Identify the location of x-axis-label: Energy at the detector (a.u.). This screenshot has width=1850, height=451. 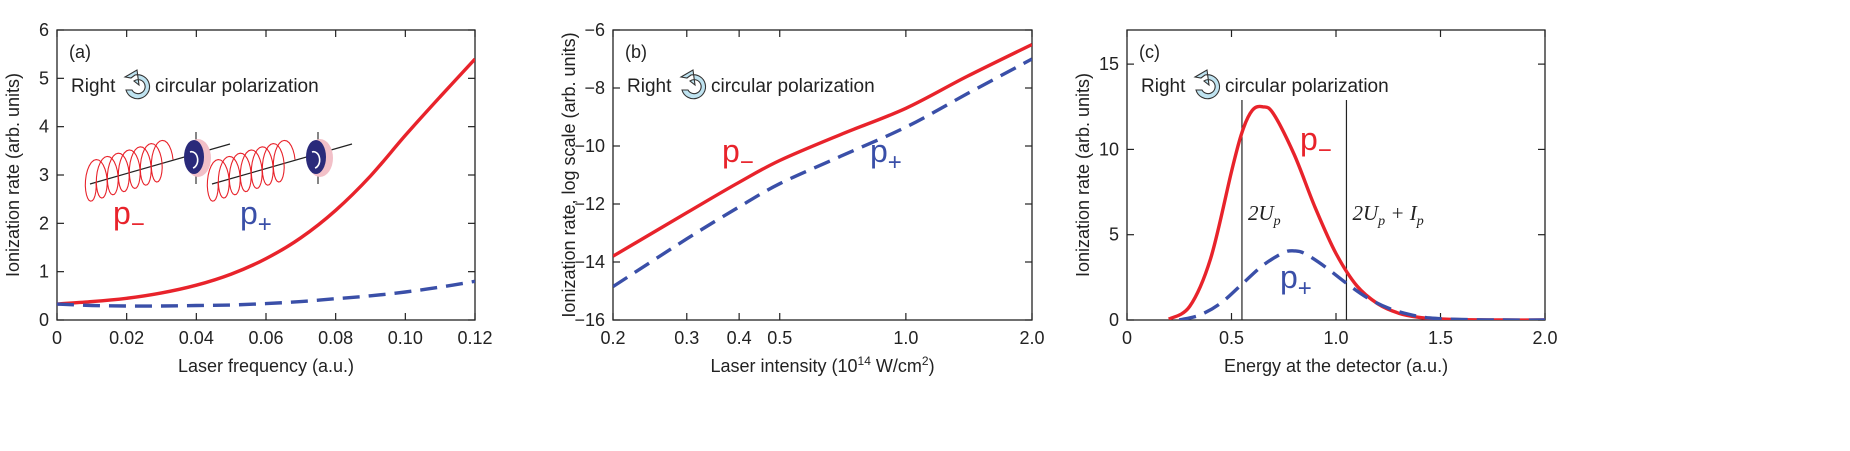
(1336, 366).